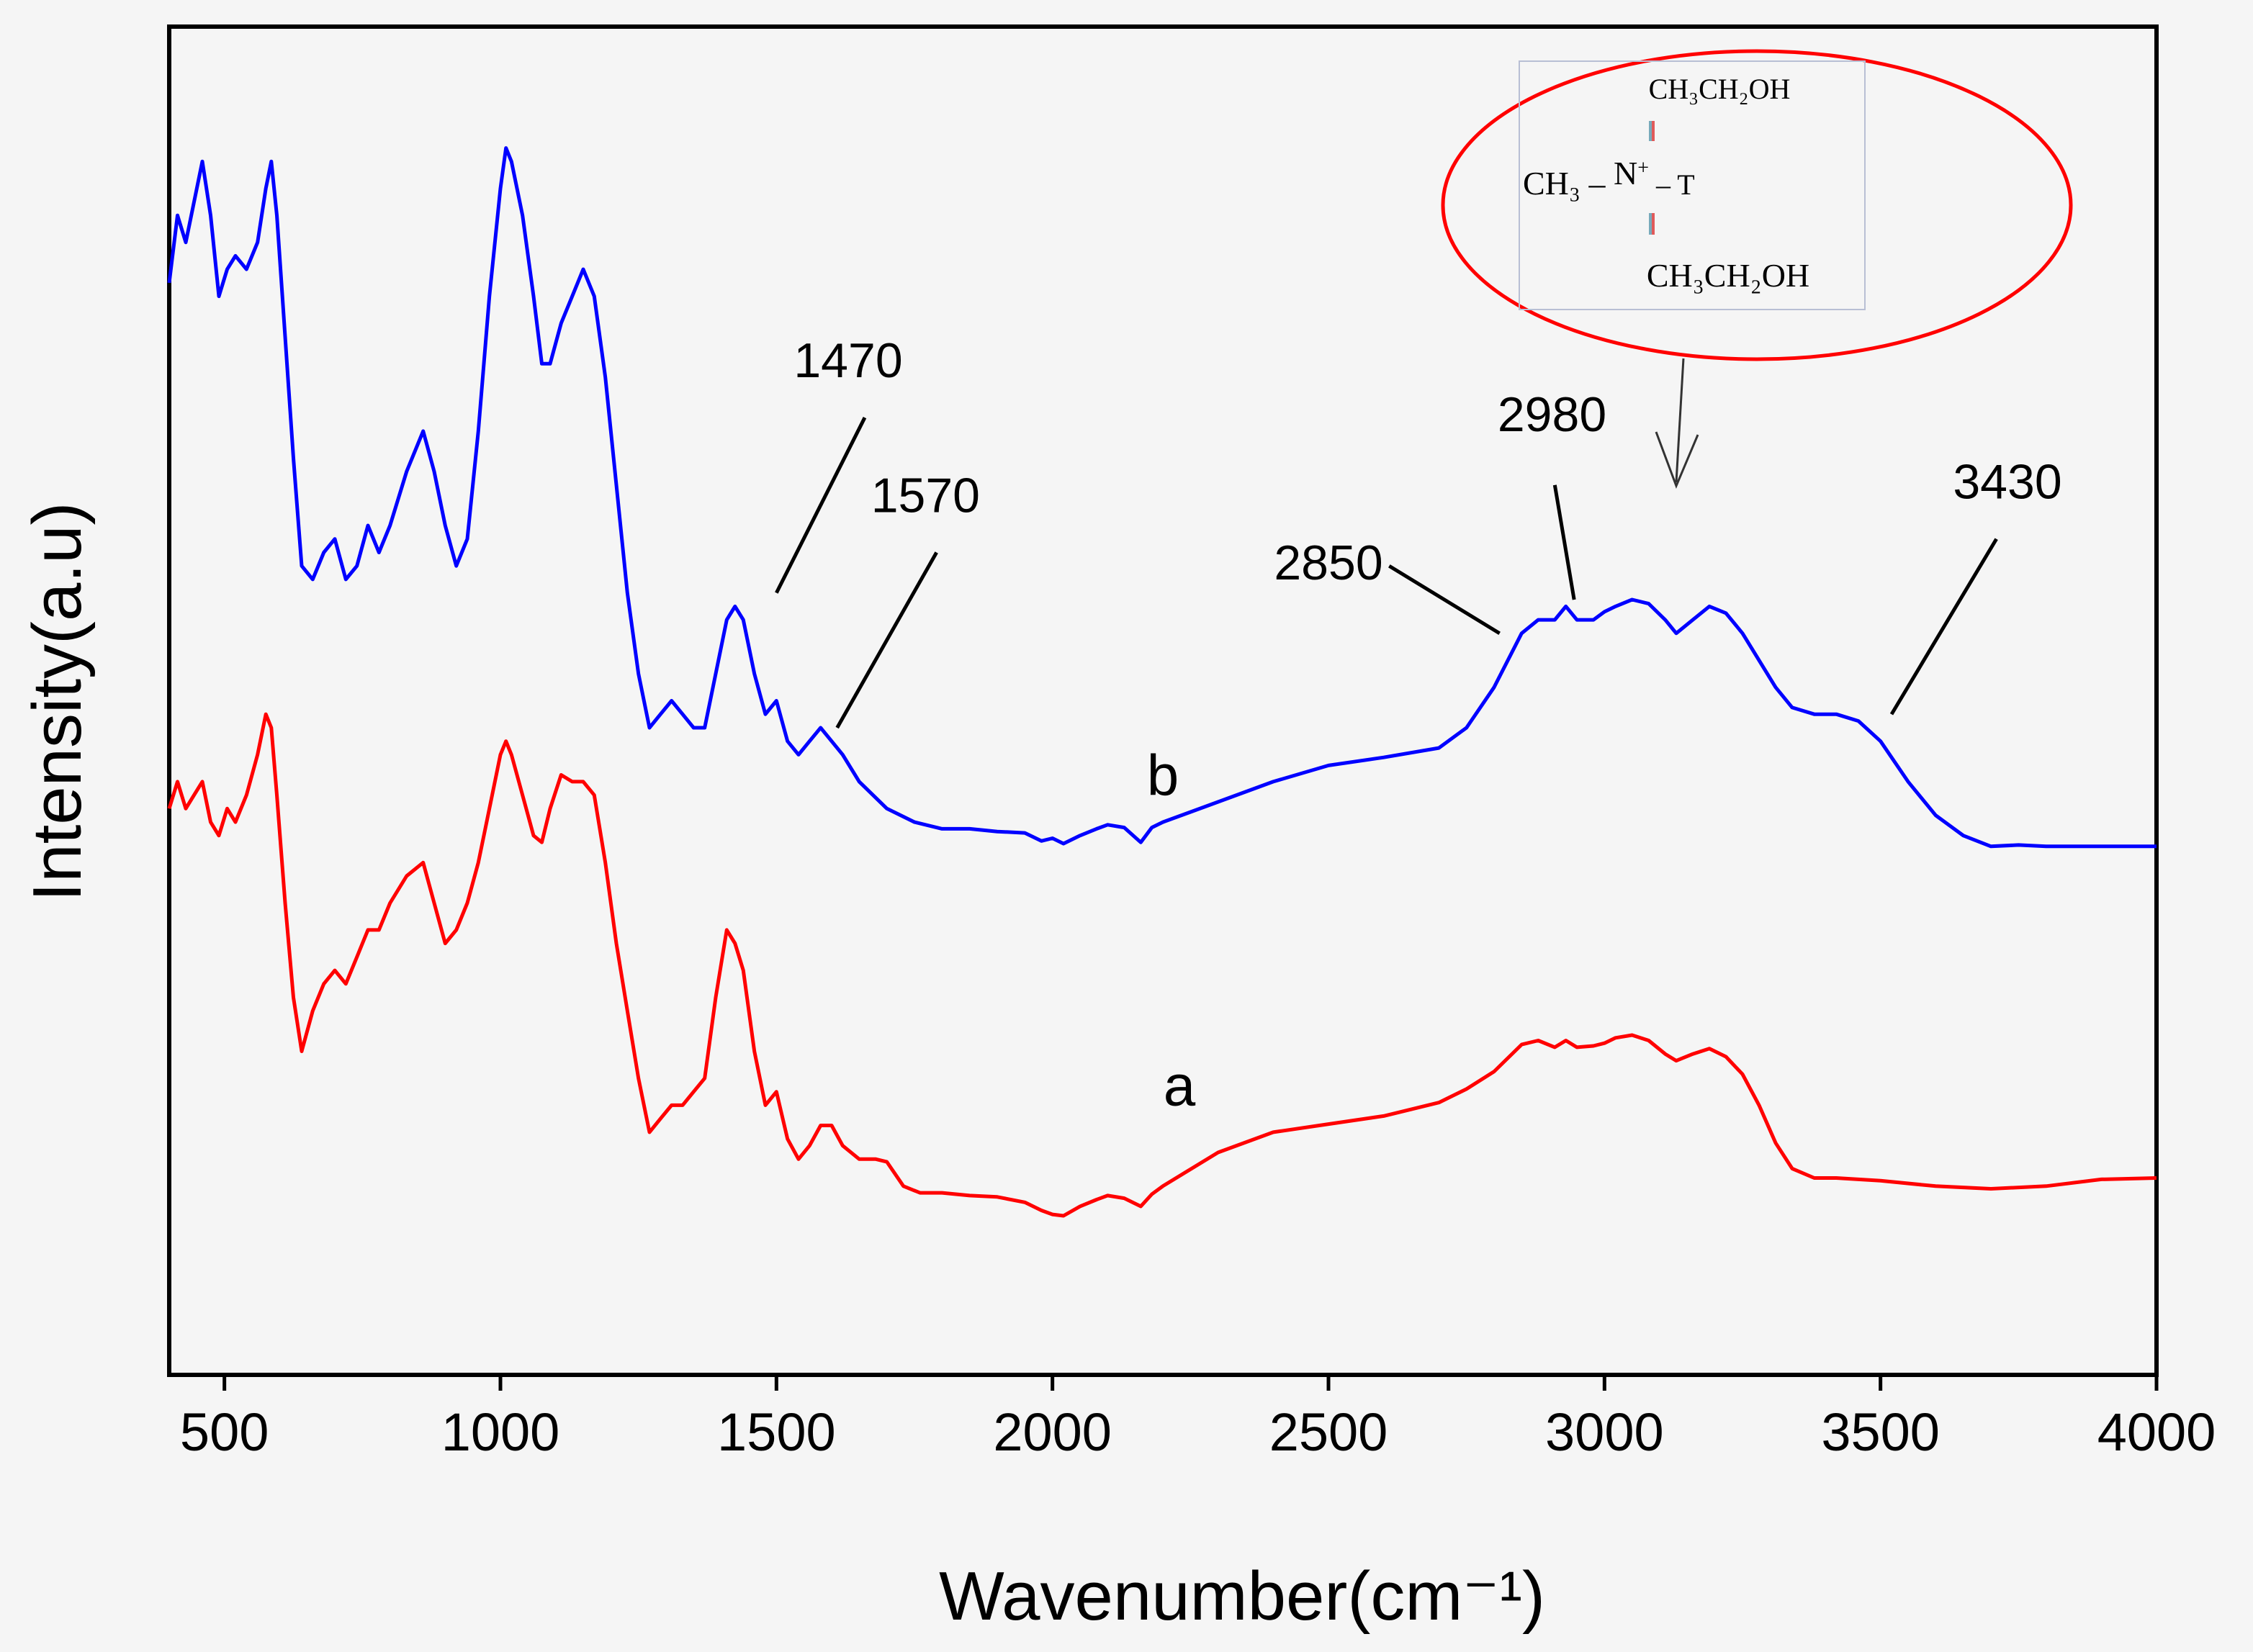  What do you see at coordinates (847, 360) in the screenshot?
I see `annotation-label-1470: 1470` at bounding box center [847, 360].